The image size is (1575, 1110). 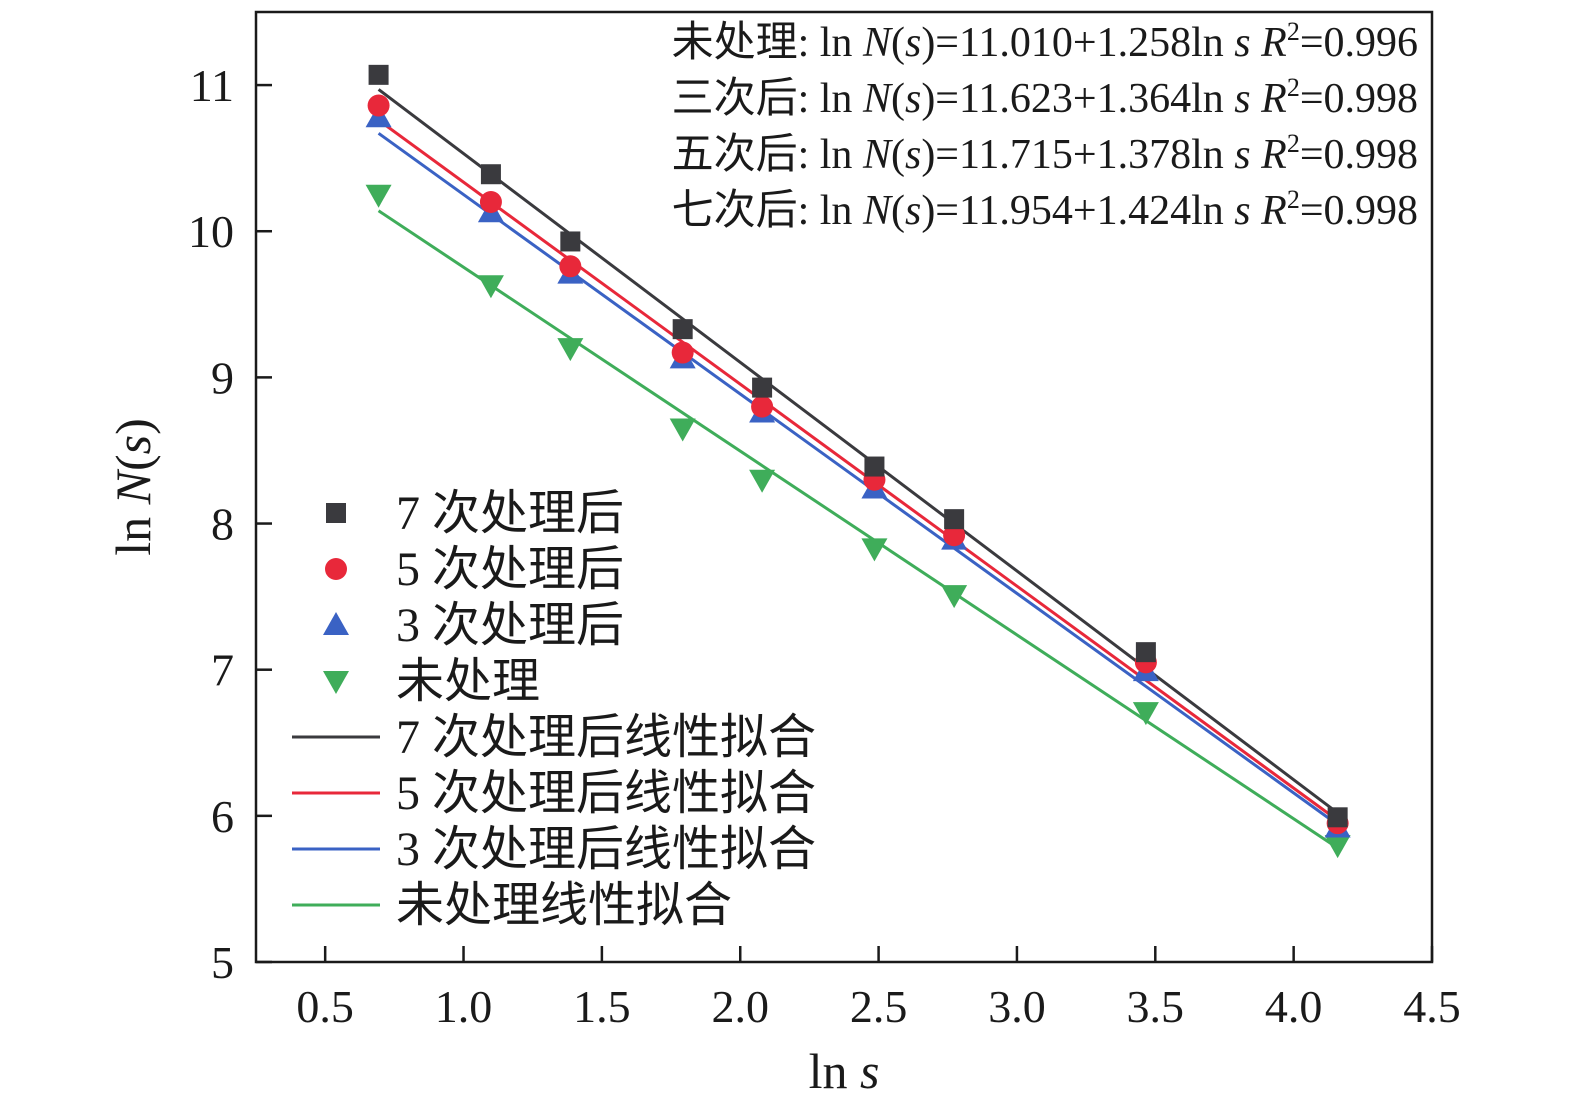 I want to click on legend-label: 3 次处理后线性拟合, so click(x=606, y=849).